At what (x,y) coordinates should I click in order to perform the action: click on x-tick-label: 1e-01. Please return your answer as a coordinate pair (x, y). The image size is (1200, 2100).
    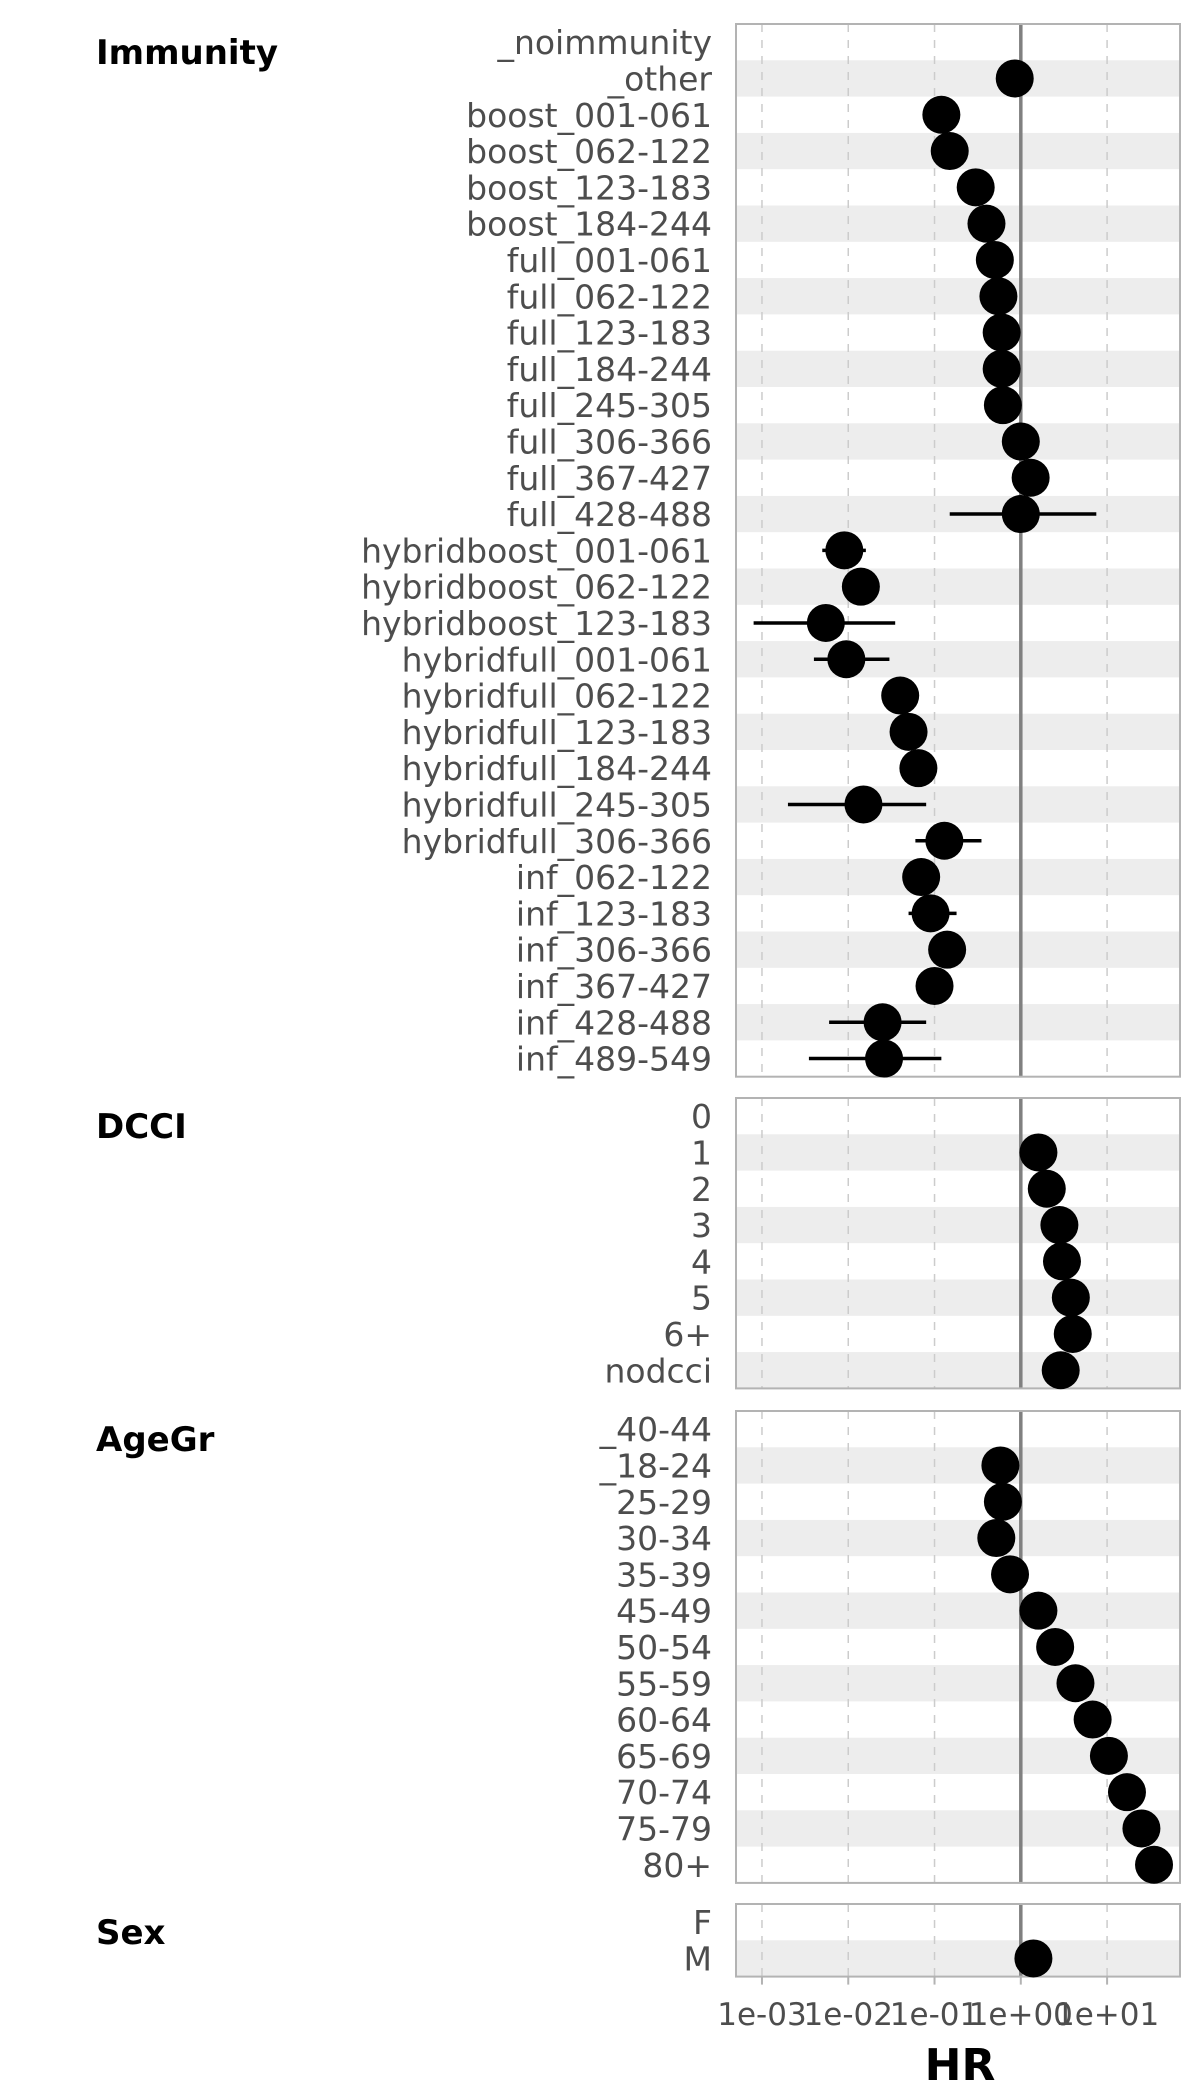
    Looking at the image, I should click on (934, 2015).